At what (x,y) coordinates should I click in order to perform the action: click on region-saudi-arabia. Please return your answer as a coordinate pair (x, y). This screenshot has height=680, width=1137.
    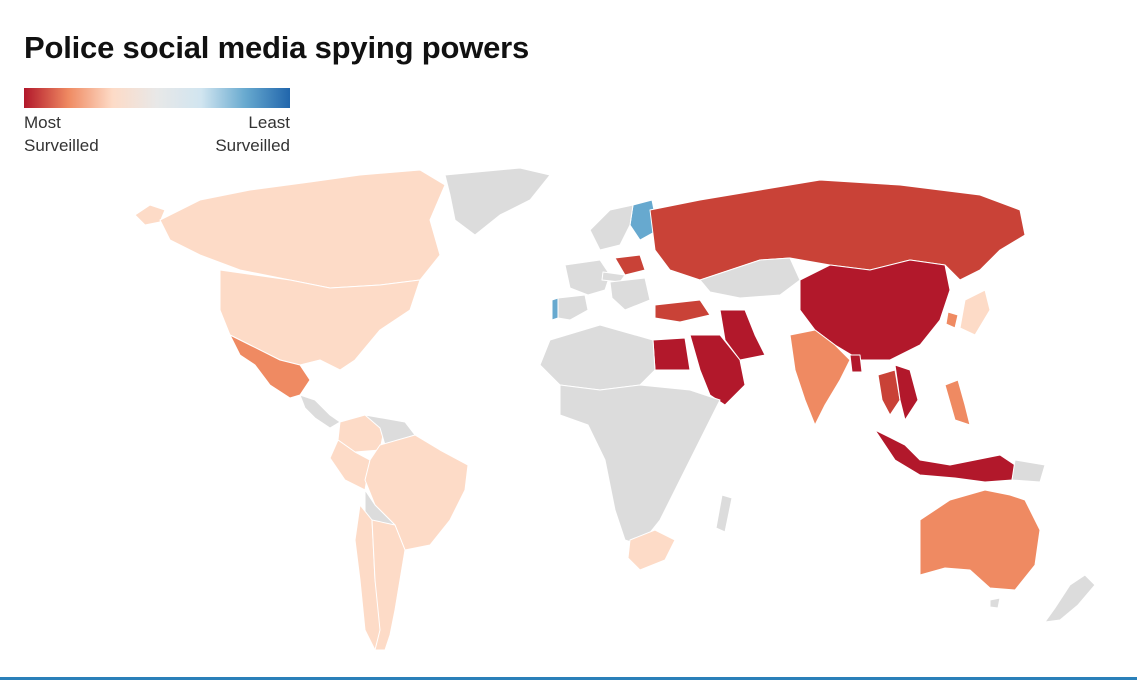
    Looking at the image, I should click on (717, 370).